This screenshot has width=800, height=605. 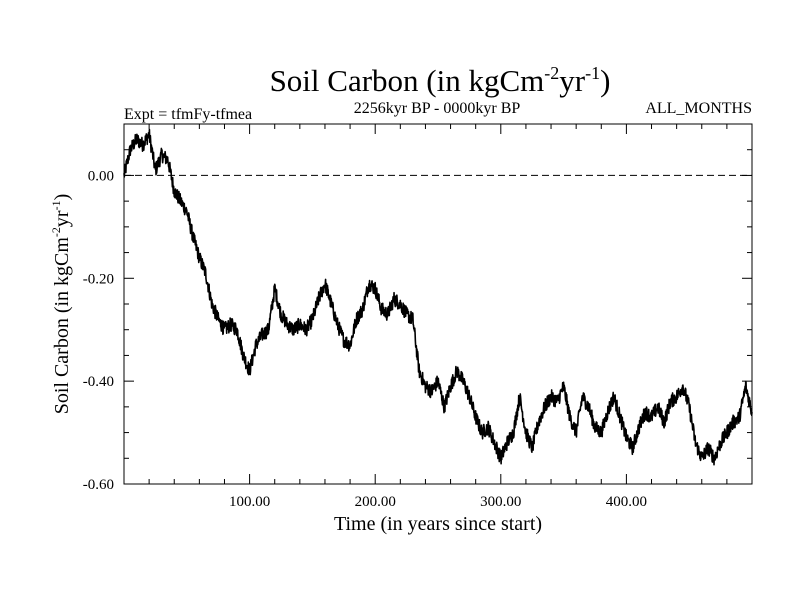 What do you see at coordinates (438, 502) in the screenshot?
I see `x-axis-tick-labels: 100.00 200.00 300.00 400.00` at bounding box center [438, 502].